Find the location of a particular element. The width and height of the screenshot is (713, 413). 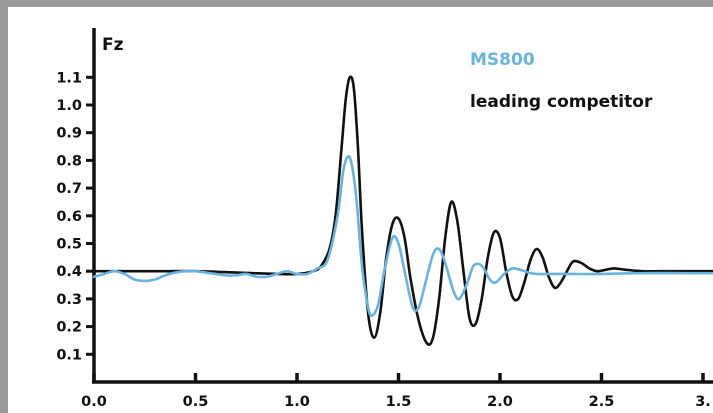

y-axis-title: Fz is located at coordinates (113, 45).